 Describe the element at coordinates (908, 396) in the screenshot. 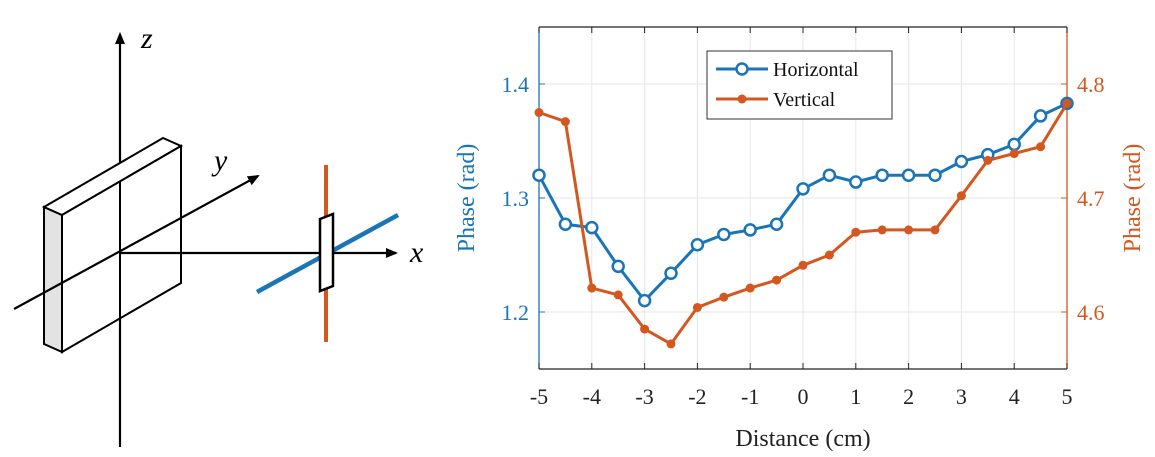

I see `x-tick-label: 2` at that location.